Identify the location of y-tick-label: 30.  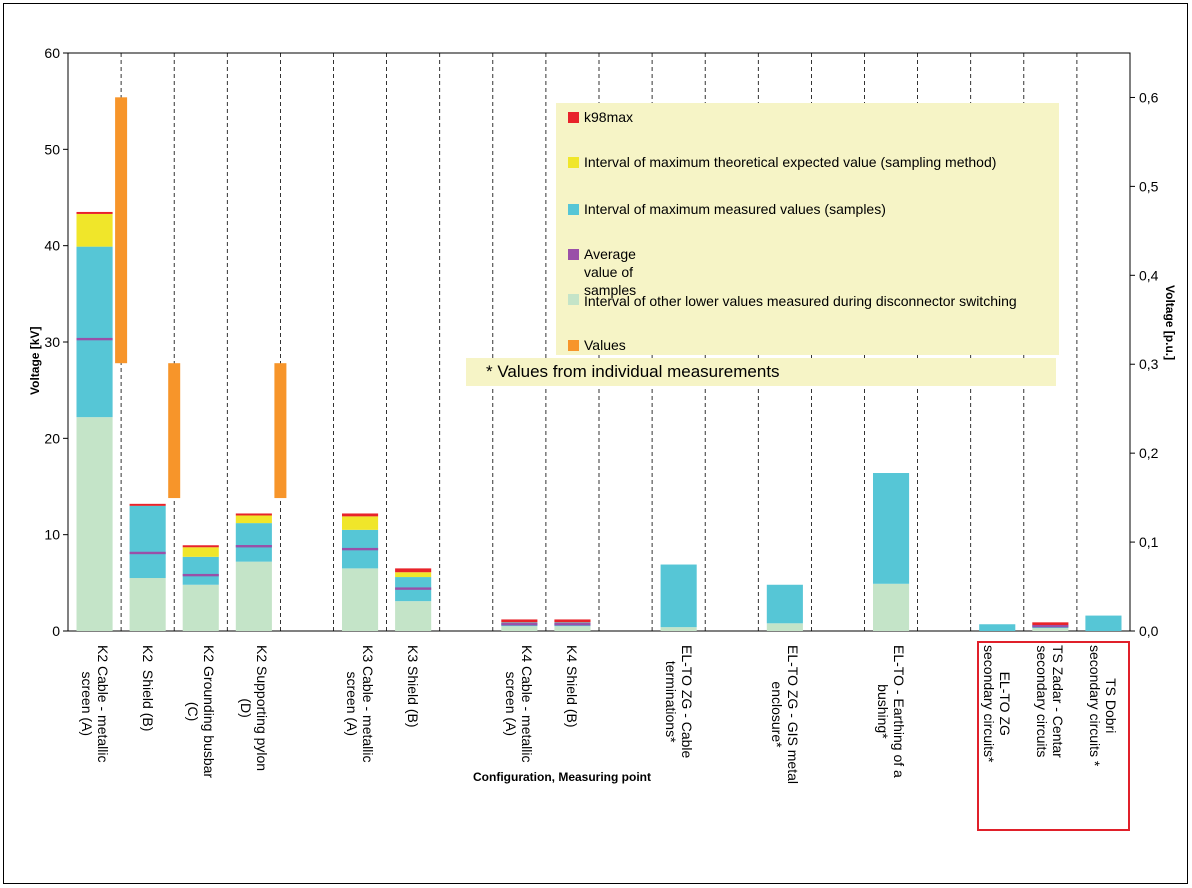
(52, 342).